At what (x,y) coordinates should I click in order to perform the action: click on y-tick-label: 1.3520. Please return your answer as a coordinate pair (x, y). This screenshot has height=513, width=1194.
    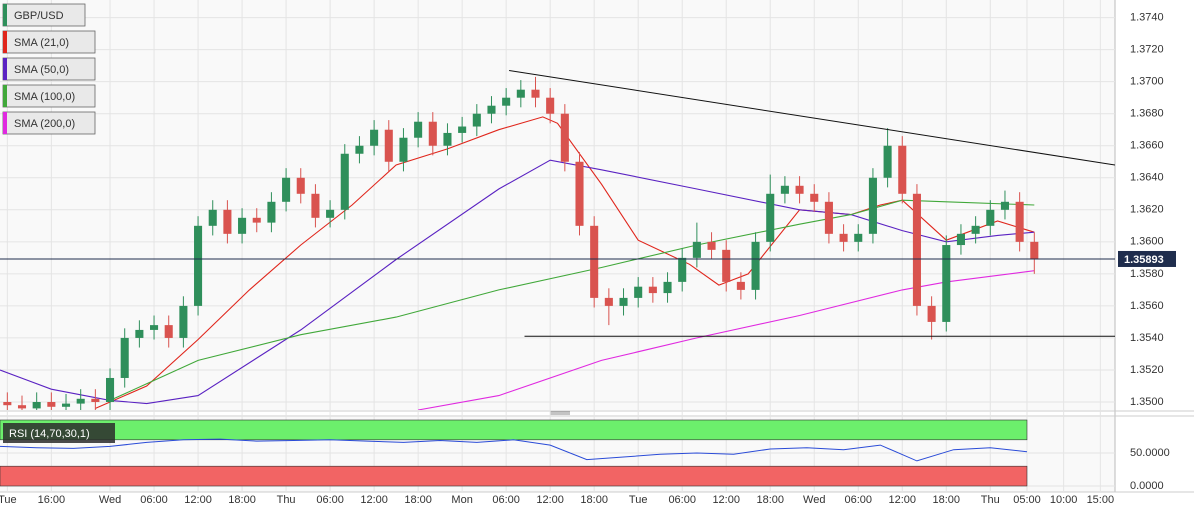
    Looking at the image, I should click on (1147, 370).